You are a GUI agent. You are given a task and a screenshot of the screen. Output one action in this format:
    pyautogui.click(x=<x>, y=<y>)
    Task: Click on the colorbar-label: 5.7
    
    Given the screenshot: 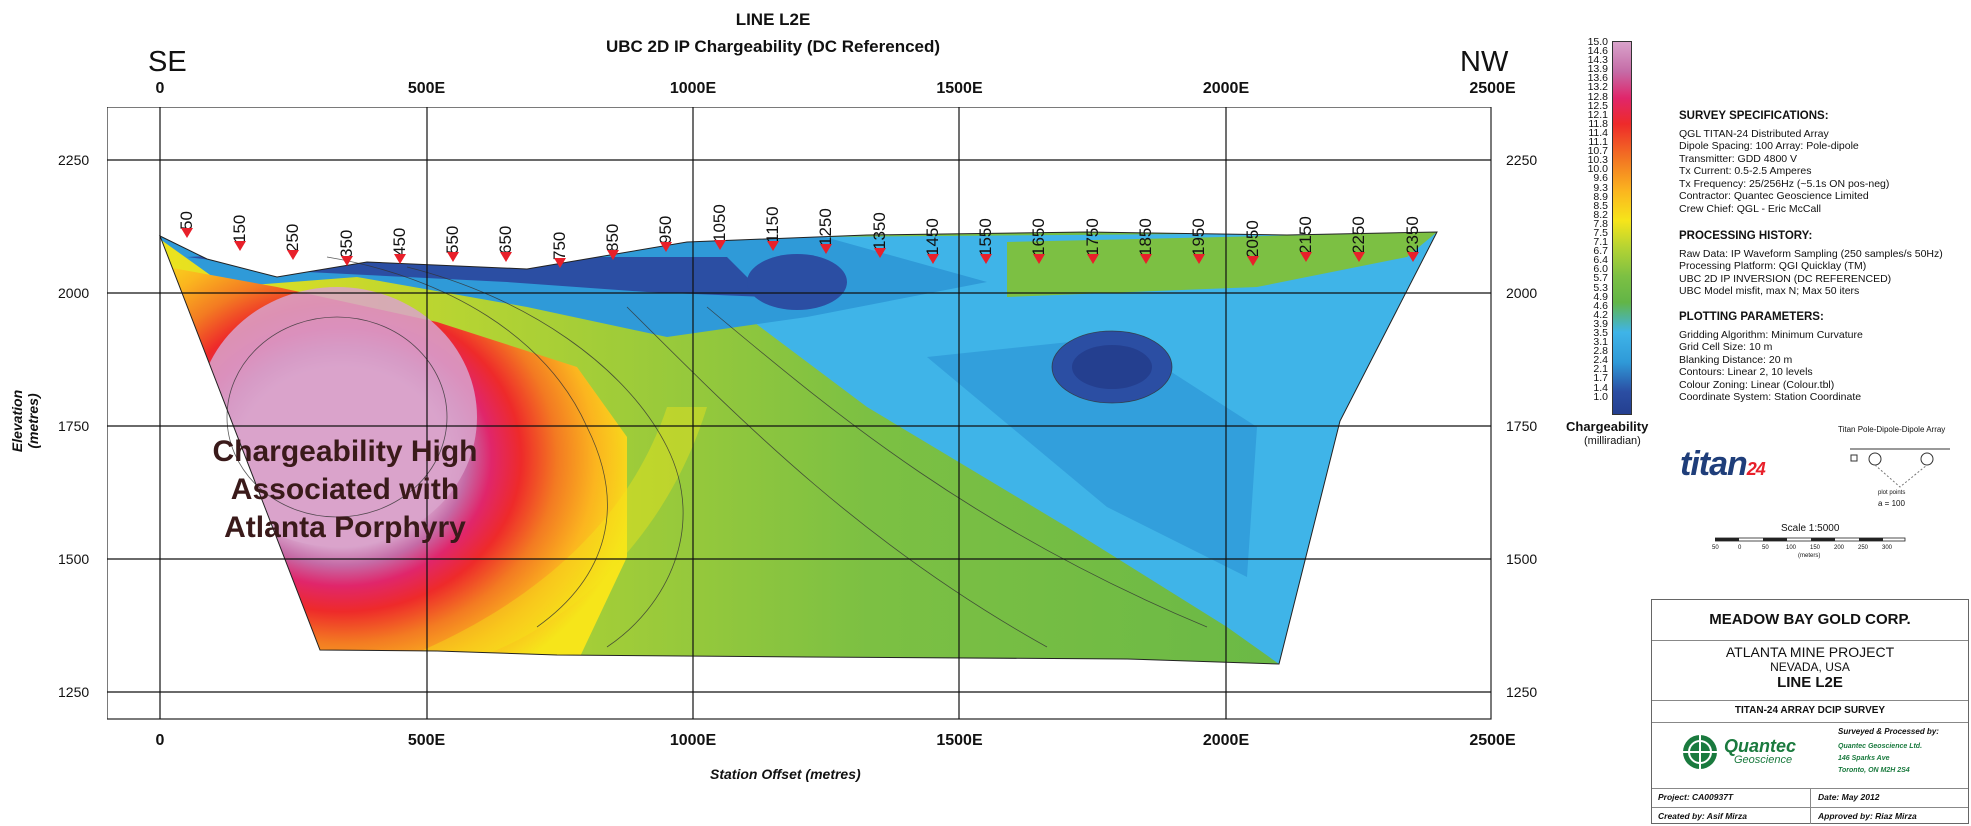 What is the action you would take?
    pyautogui.click(x=1600, y=278)
    